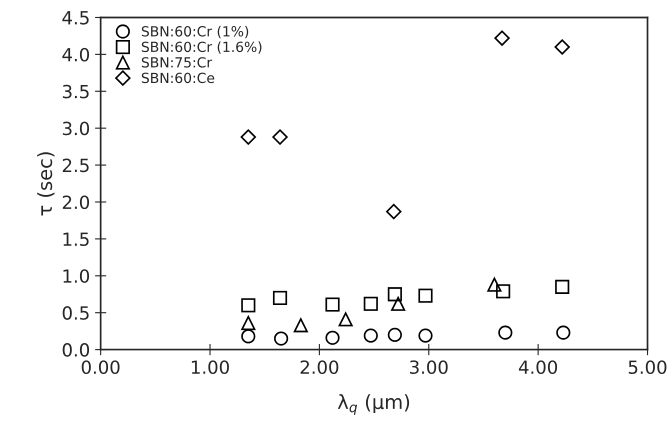 This screenshot has height=437, width=671. What do you see at coordinates (538, 367) in the screenshot?
I see `x-tick-label: 4.00` at bounding box center [538, 367].